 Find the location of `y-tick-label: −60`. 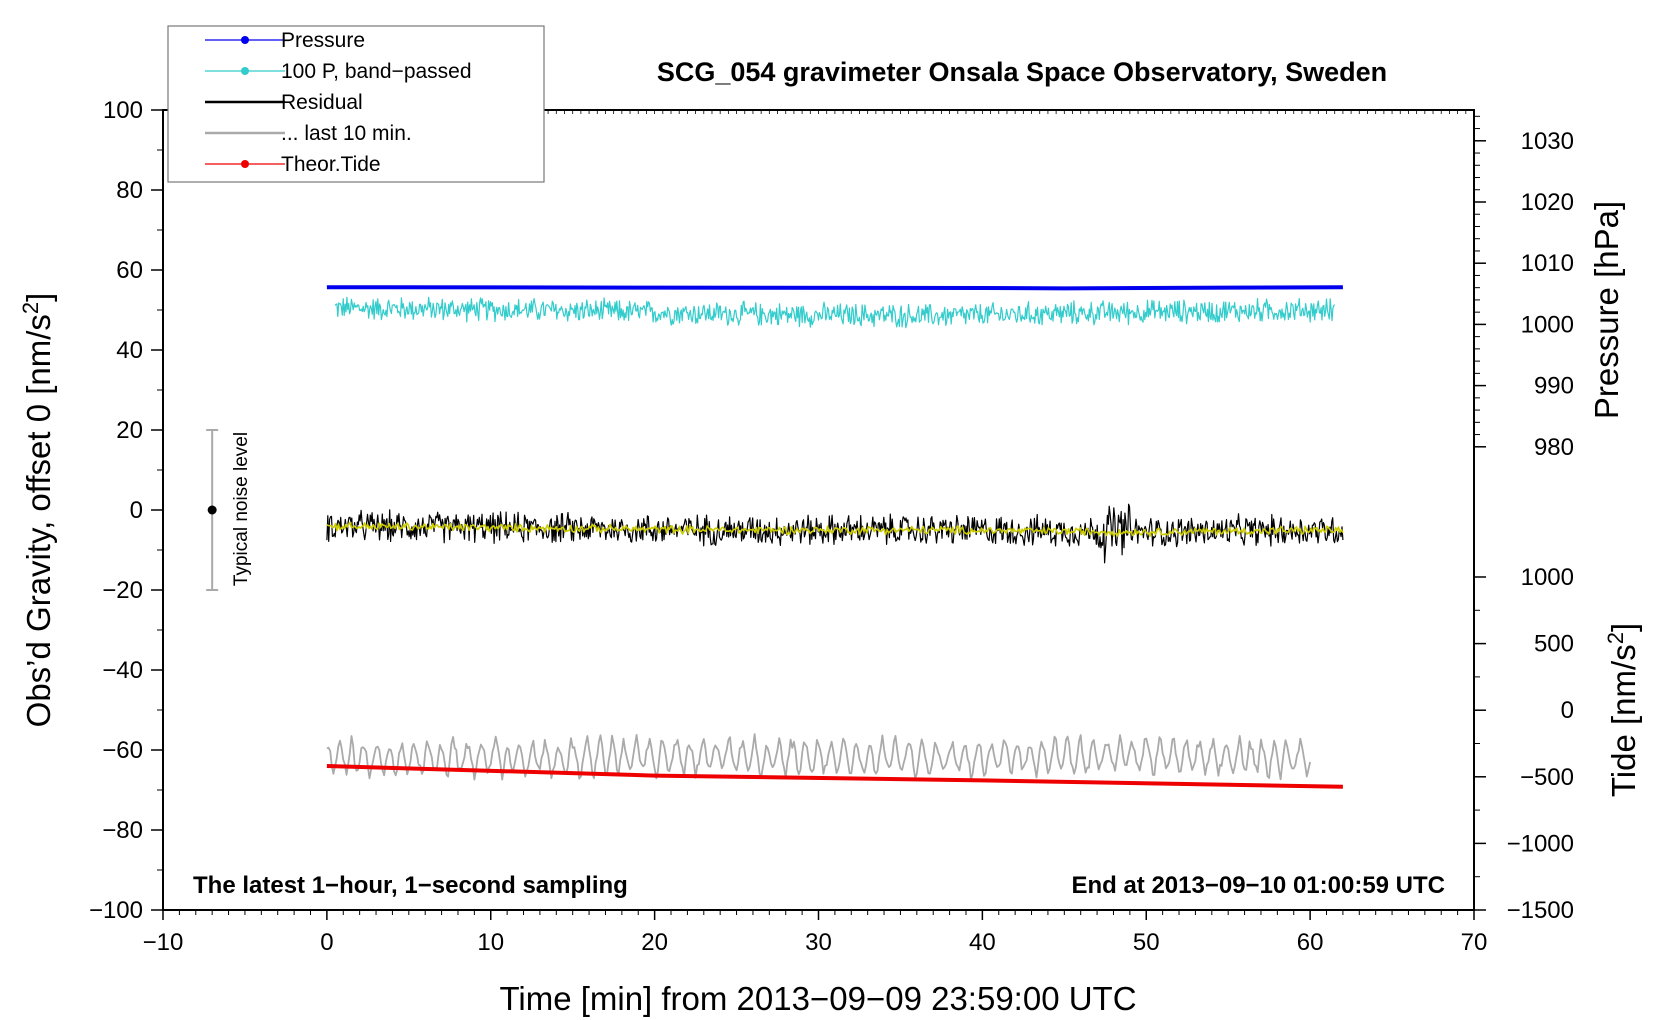

y-tick-label: −60 is located at coordinates (122, 750).